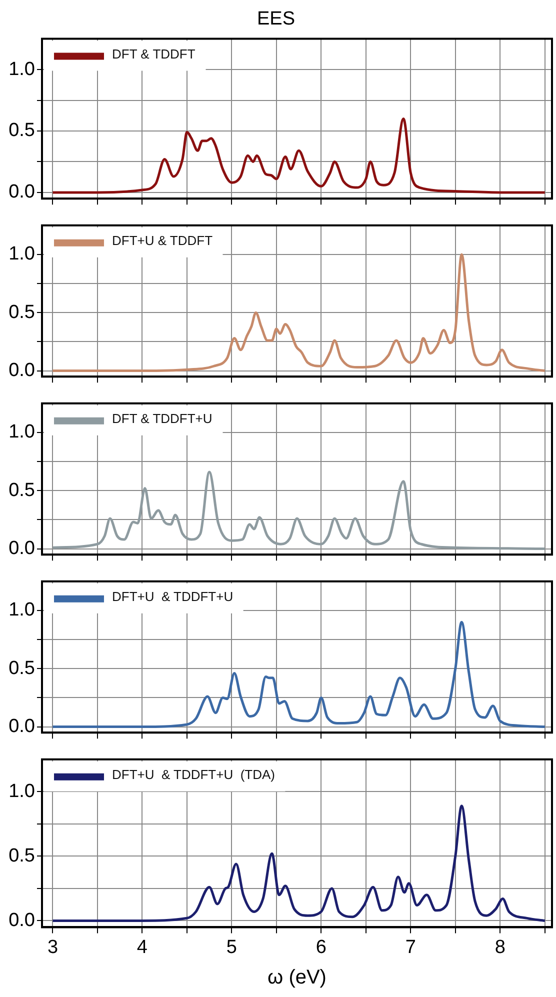 This screenshot has height=997, width=556. What do you see at coordinates (142, 947) in the screenshot?
I see `x-tick-label: 4` at bounding box center [142, 947].